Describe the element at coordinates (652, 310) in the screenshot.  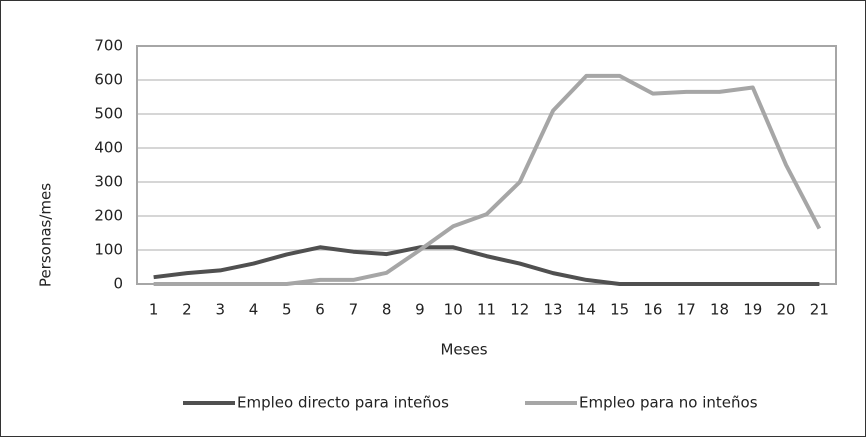
I see `x-tick-label: 16` at that location.